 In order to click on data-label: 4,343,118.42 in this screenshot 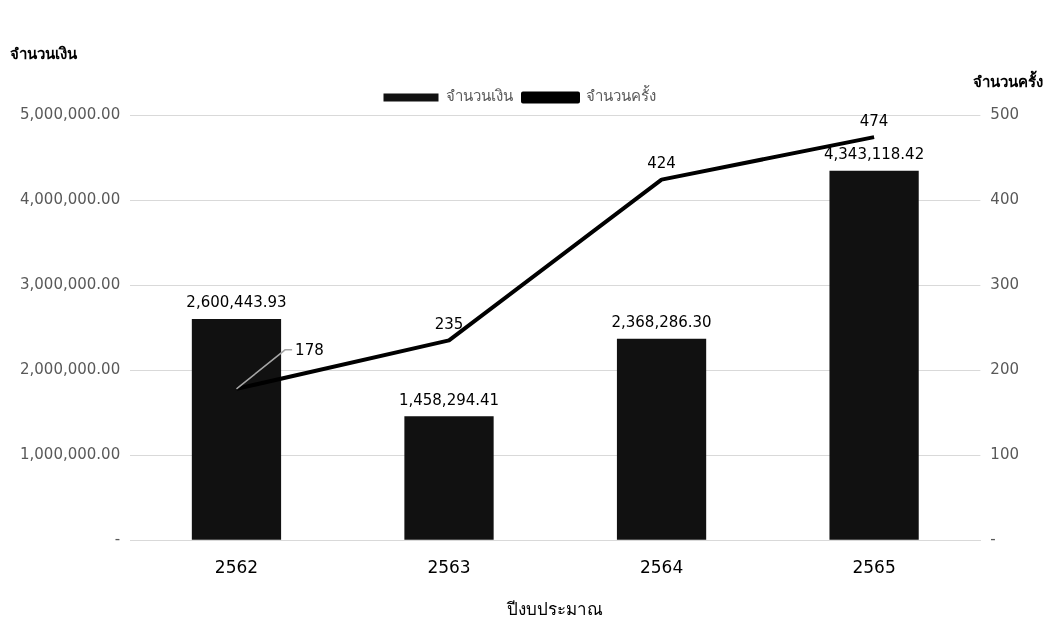, I will do `click(874, 154)`.